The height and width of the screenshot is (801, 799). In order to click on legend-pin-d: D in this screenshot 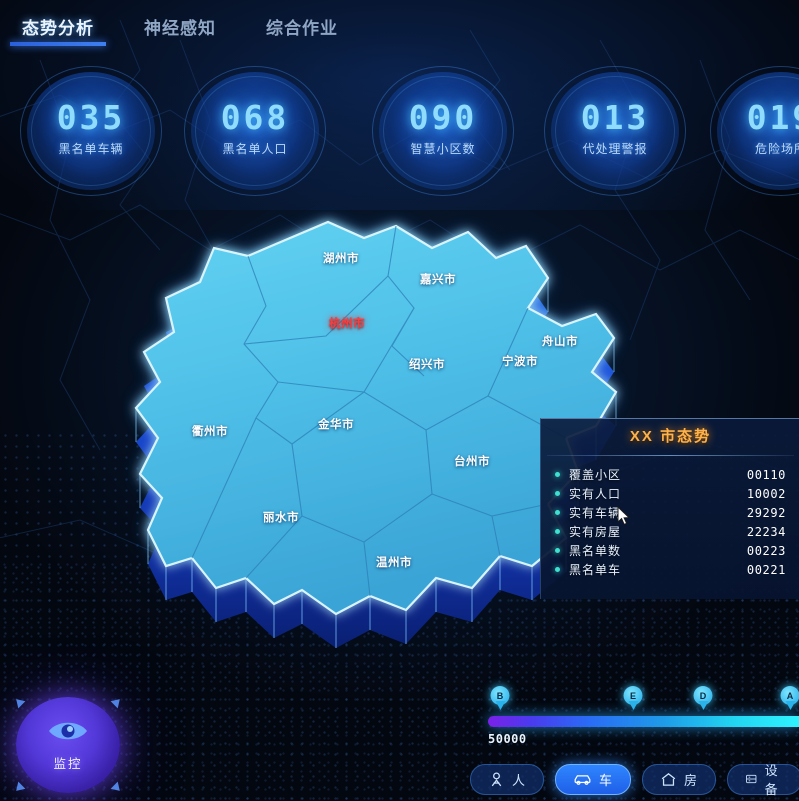, I will do `click(703, 698)`.